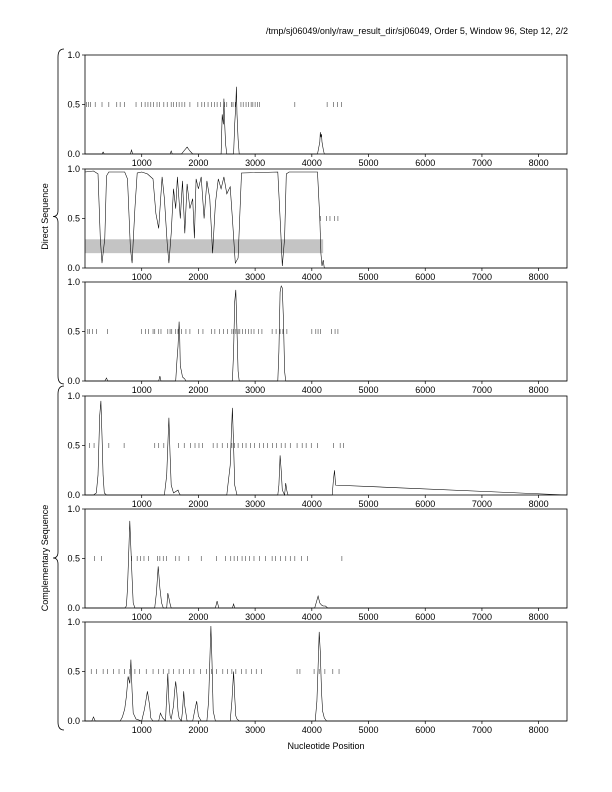 Image resolution: width=612 pixels, height=792 pixels. What do you see at coordinates (58, 216) in the screenshot?
I see `direct-sequence-brace` at bounding box center [58, 216].